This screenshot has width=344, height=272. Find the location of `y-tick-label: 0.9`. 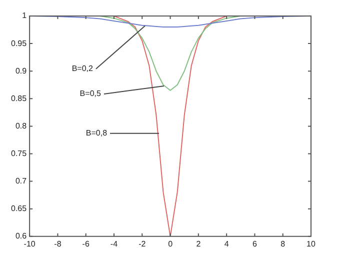

y-tick-label: 0.9 is located at coordinates (21, 71).